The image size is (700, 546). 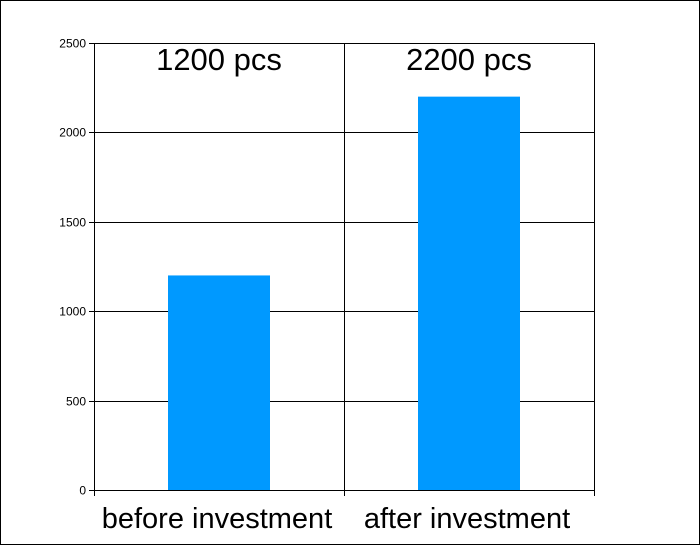 What do you see at coordinates (72, 44) in the screenshot?
I see `y-tick-label: 2500` at bounding box center [72, 44].